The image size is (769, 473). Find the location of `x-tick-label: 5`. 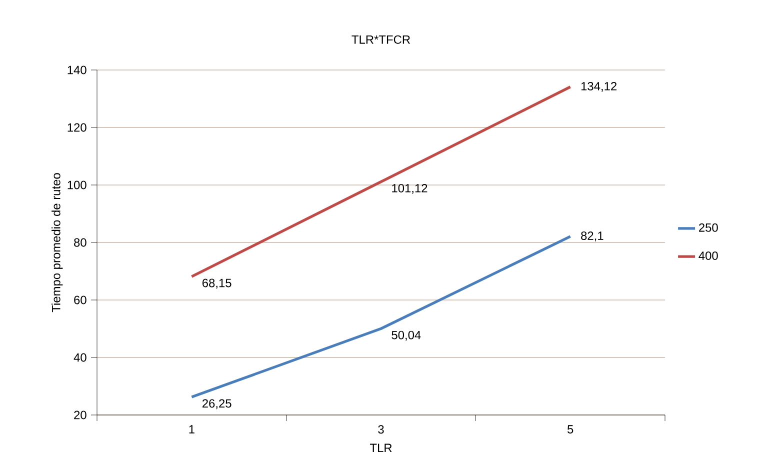

x-tick-label: 5 is located at coordinates (571, 429).